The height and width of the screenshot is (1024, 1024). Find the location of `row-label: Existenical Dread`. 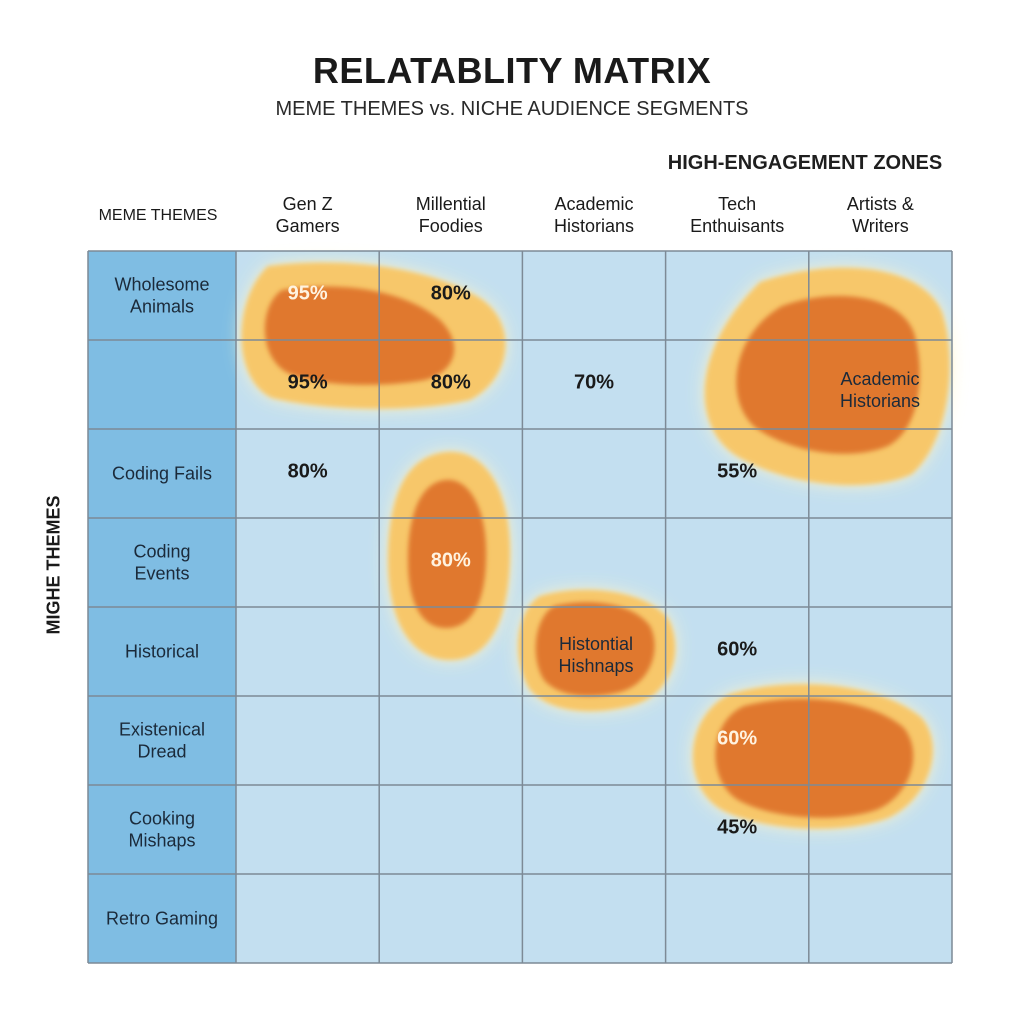

row-label: Existenical Dread is located at coordinates (162, 741).